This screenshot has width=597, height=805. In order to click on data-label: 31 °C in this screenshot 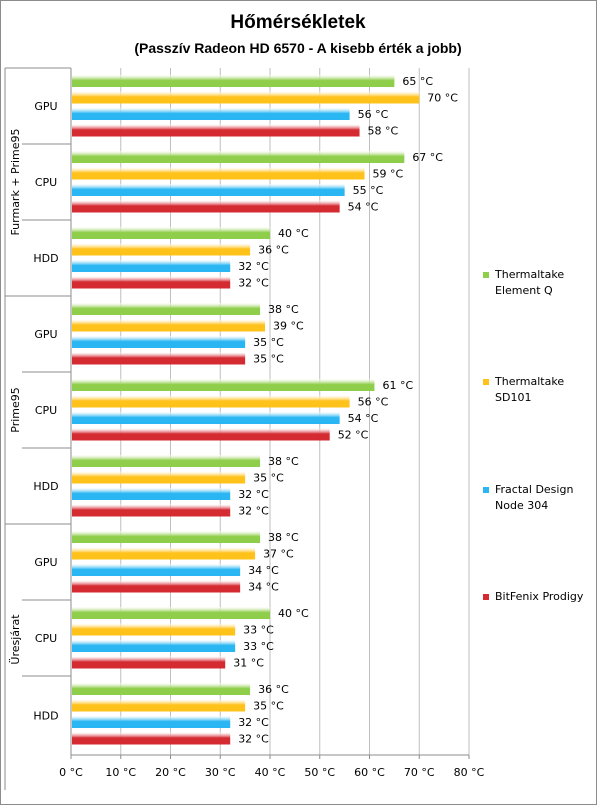, I will do `click(248, 663)`.